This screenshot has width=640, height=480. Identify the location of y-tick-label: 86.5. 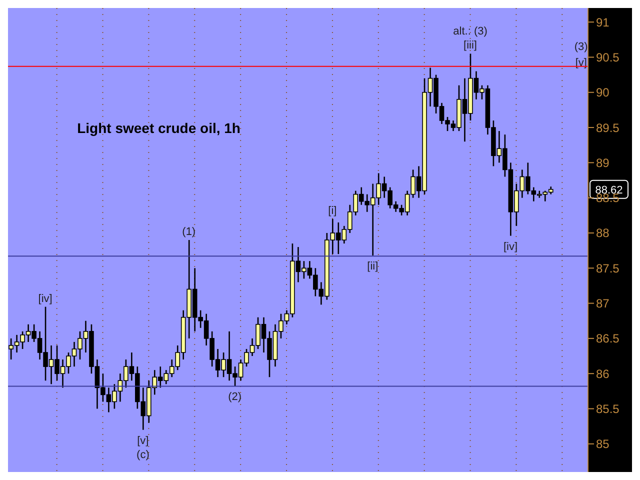
(608, 339).